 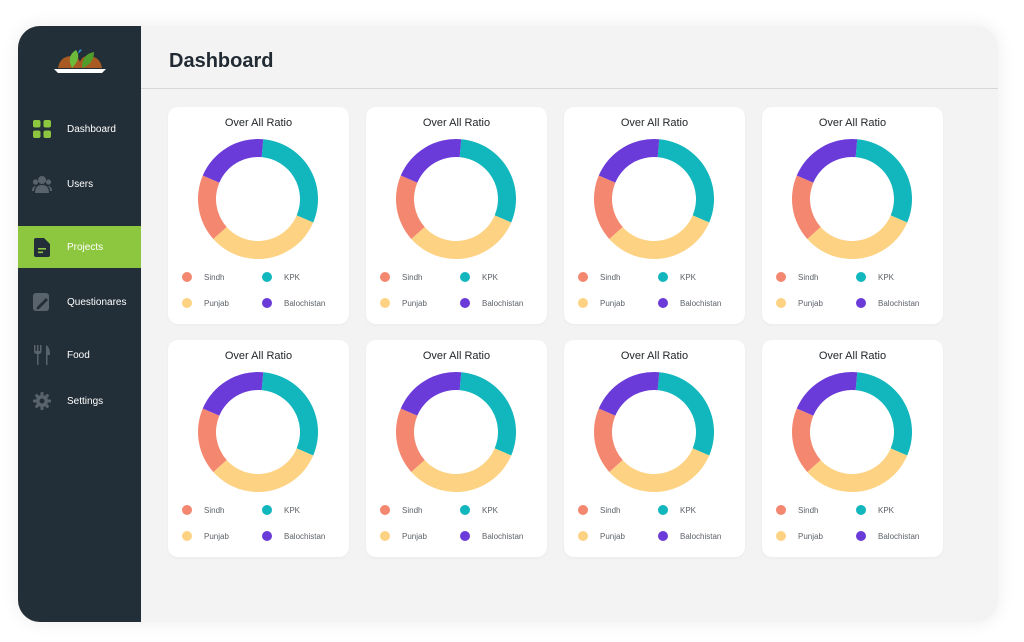 I want to click on sidebar-item-questionares: Questionares, so click(x=79, y=302).